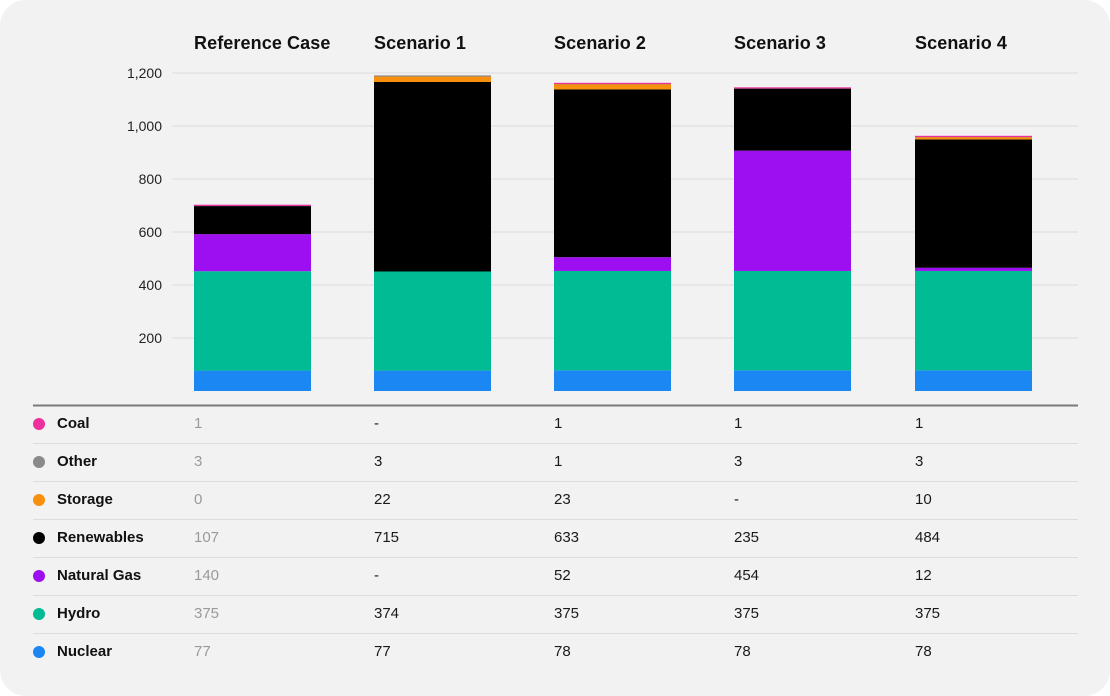 This screenshot has height=696, width=1110. What do you see at coordinates (387, 613) in the screenshot?
I see `table-cell: 374` at bounding box center [387, 613].